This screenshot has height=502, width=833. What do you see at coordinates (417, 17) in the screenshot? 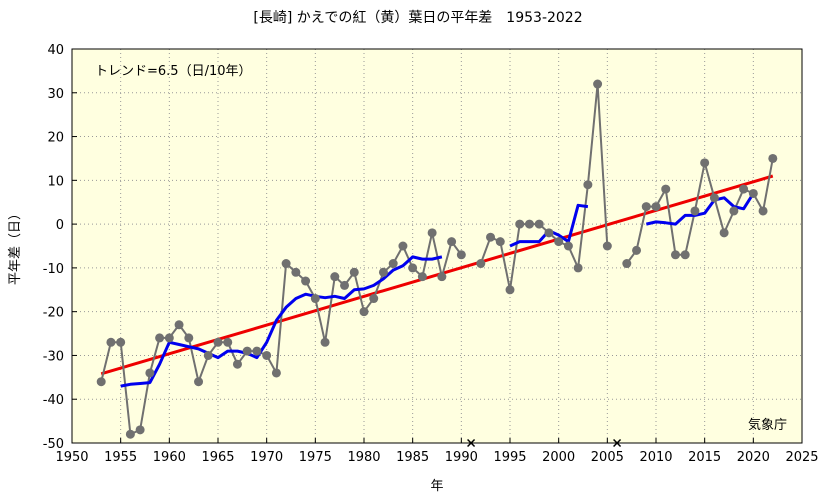
I see `chart-title: [長崎] かえでの紅（黄）葉日の平年差 1953-2022` at bounding box center [417, 17].